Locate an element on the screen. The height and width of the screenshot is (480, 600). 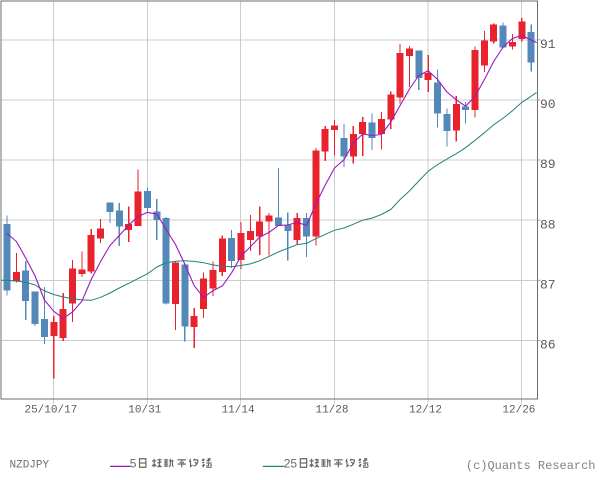
svg-text: 90 is located at coordinates (548, 104).